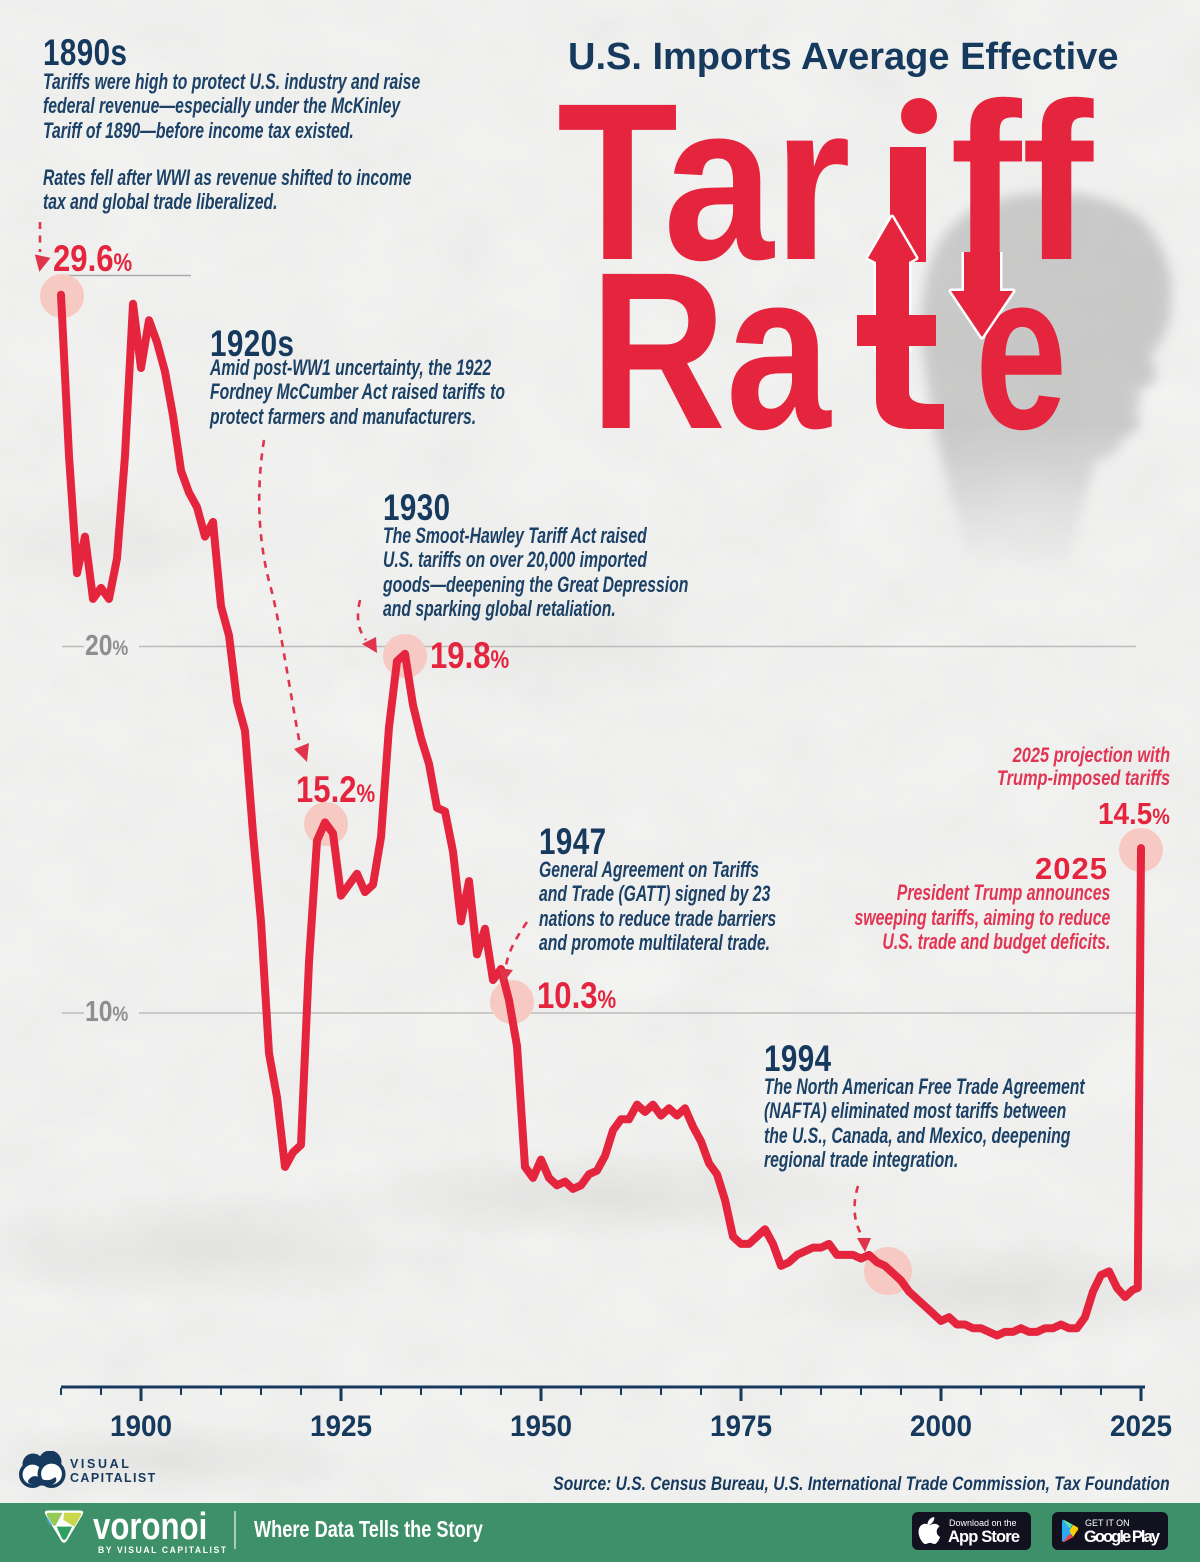 Image resolution: width=1200 pixels, height=1562 pixels. I want to click on svg-text: Google Play, so click(1122, 1537).